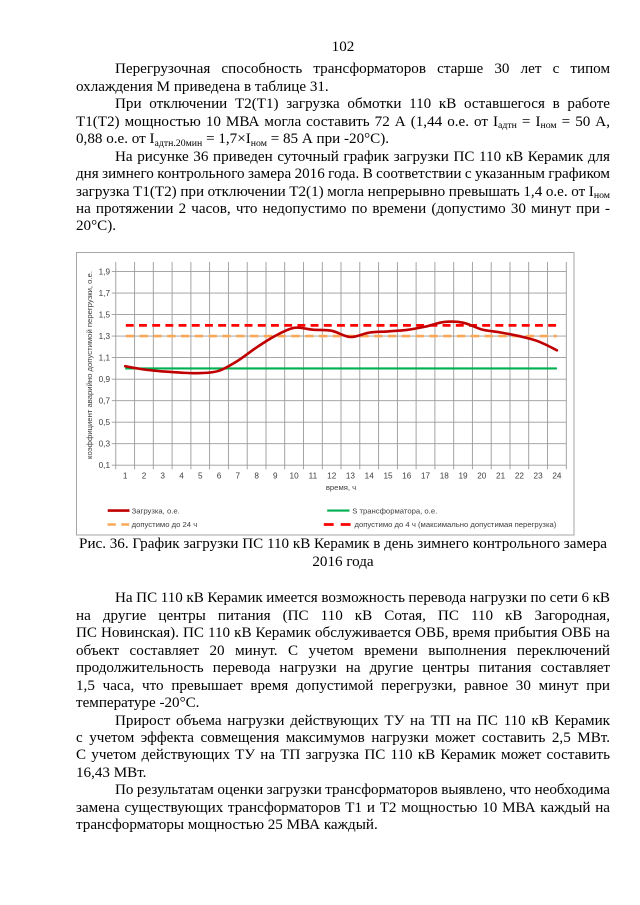 The width and height of the screenshot is (640, 905). Describe the element at coordinates (105, 465) in the screenshot. I see `svg-text: 0,1` at that location.